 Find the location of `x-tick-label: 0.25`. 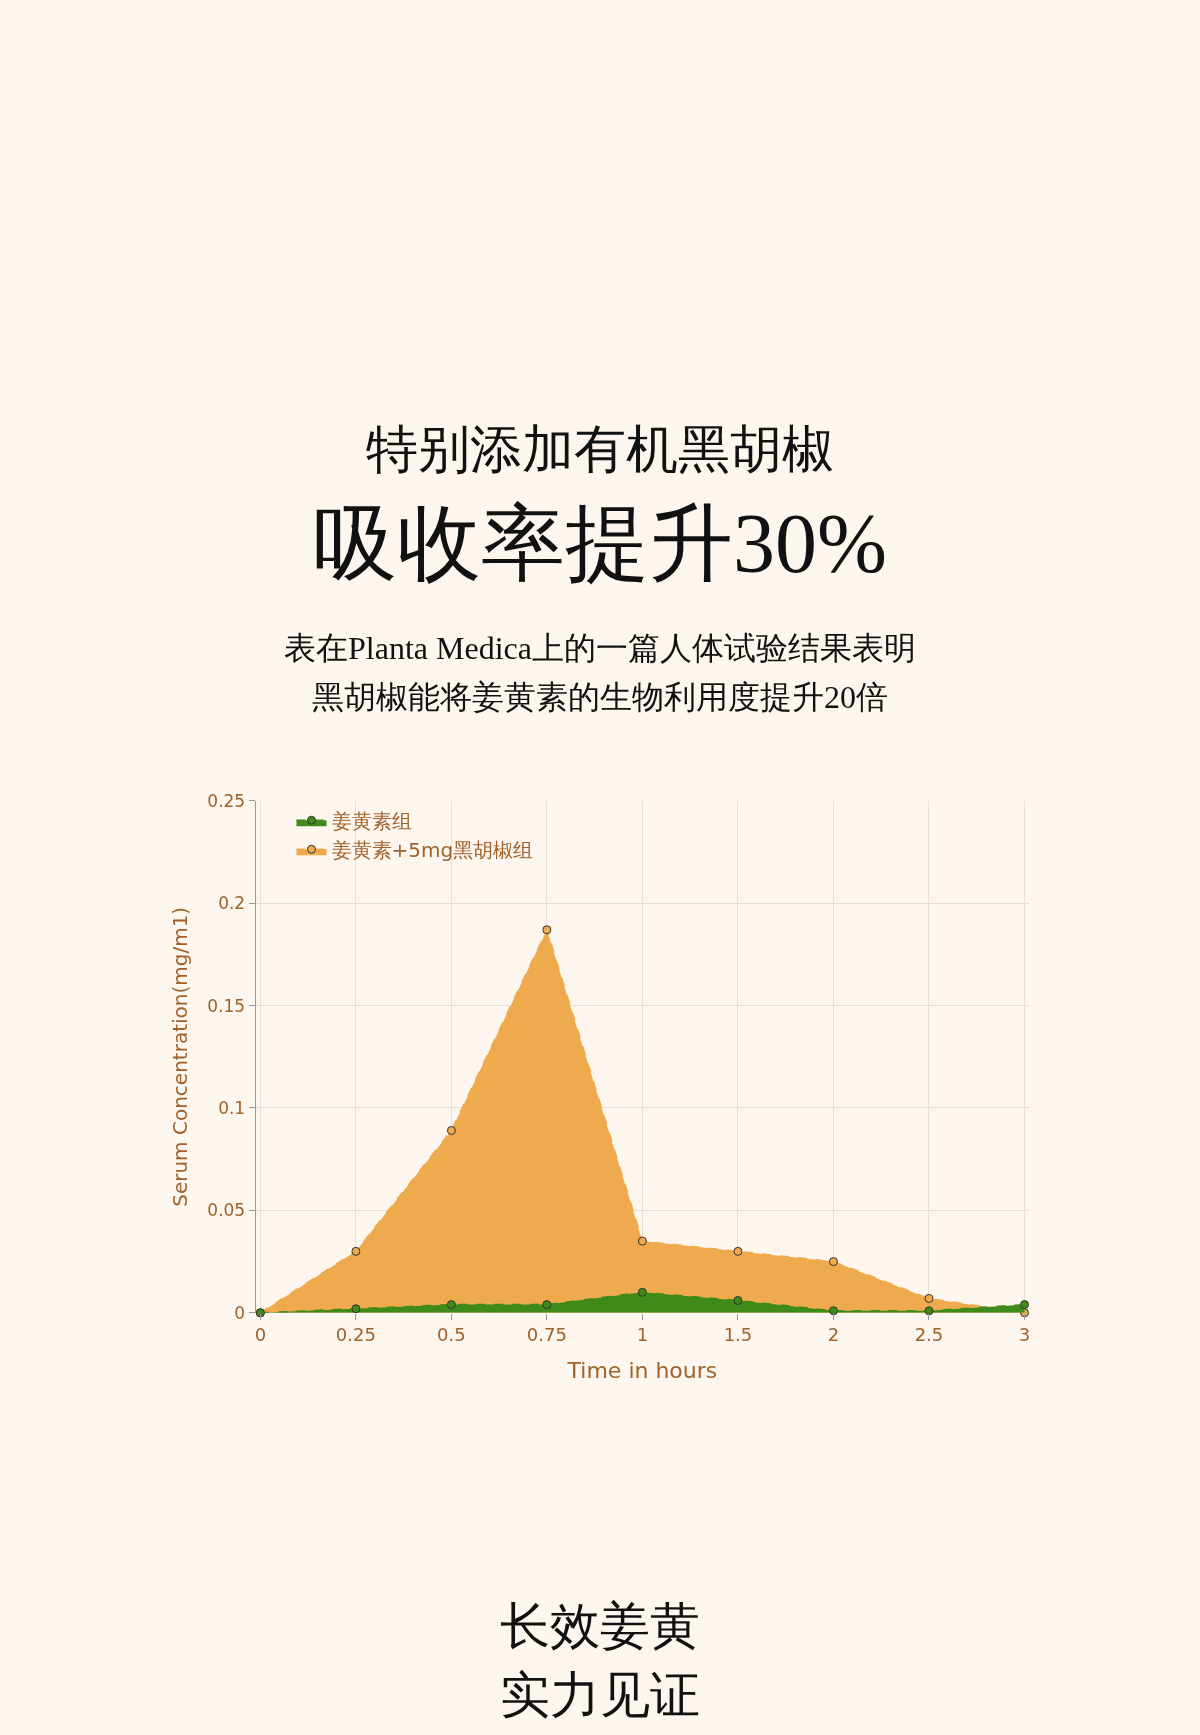

x-tick-label: 0.25 is located at coordinates (355, 1335).